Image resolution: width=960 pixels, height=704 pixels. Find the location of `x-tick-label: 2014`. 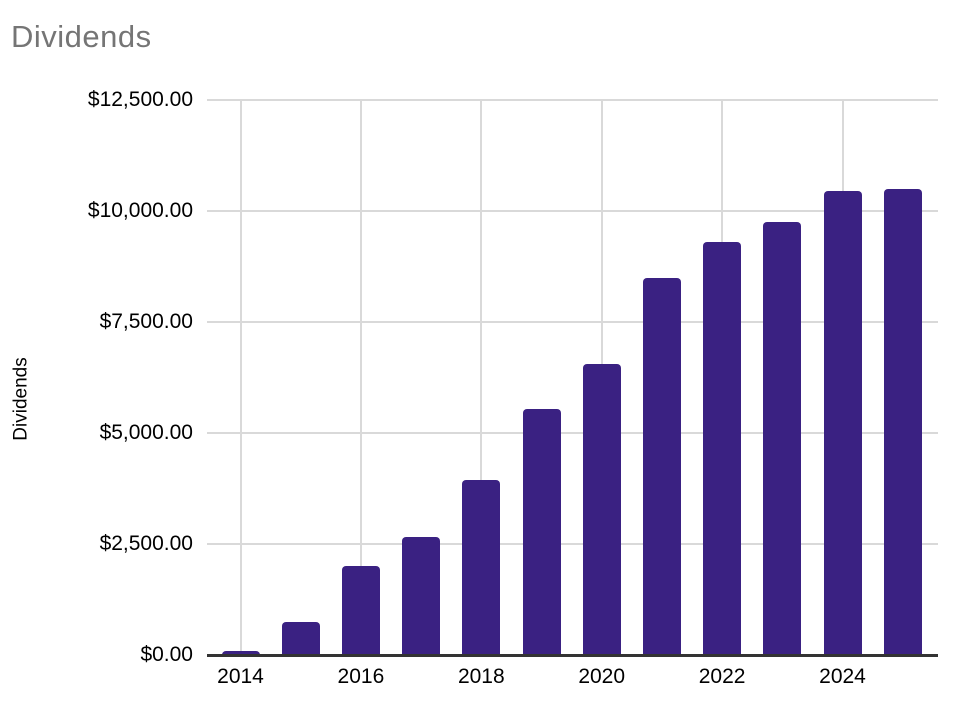

x-tick-label: 2014 is located at coordinates (240, 676).